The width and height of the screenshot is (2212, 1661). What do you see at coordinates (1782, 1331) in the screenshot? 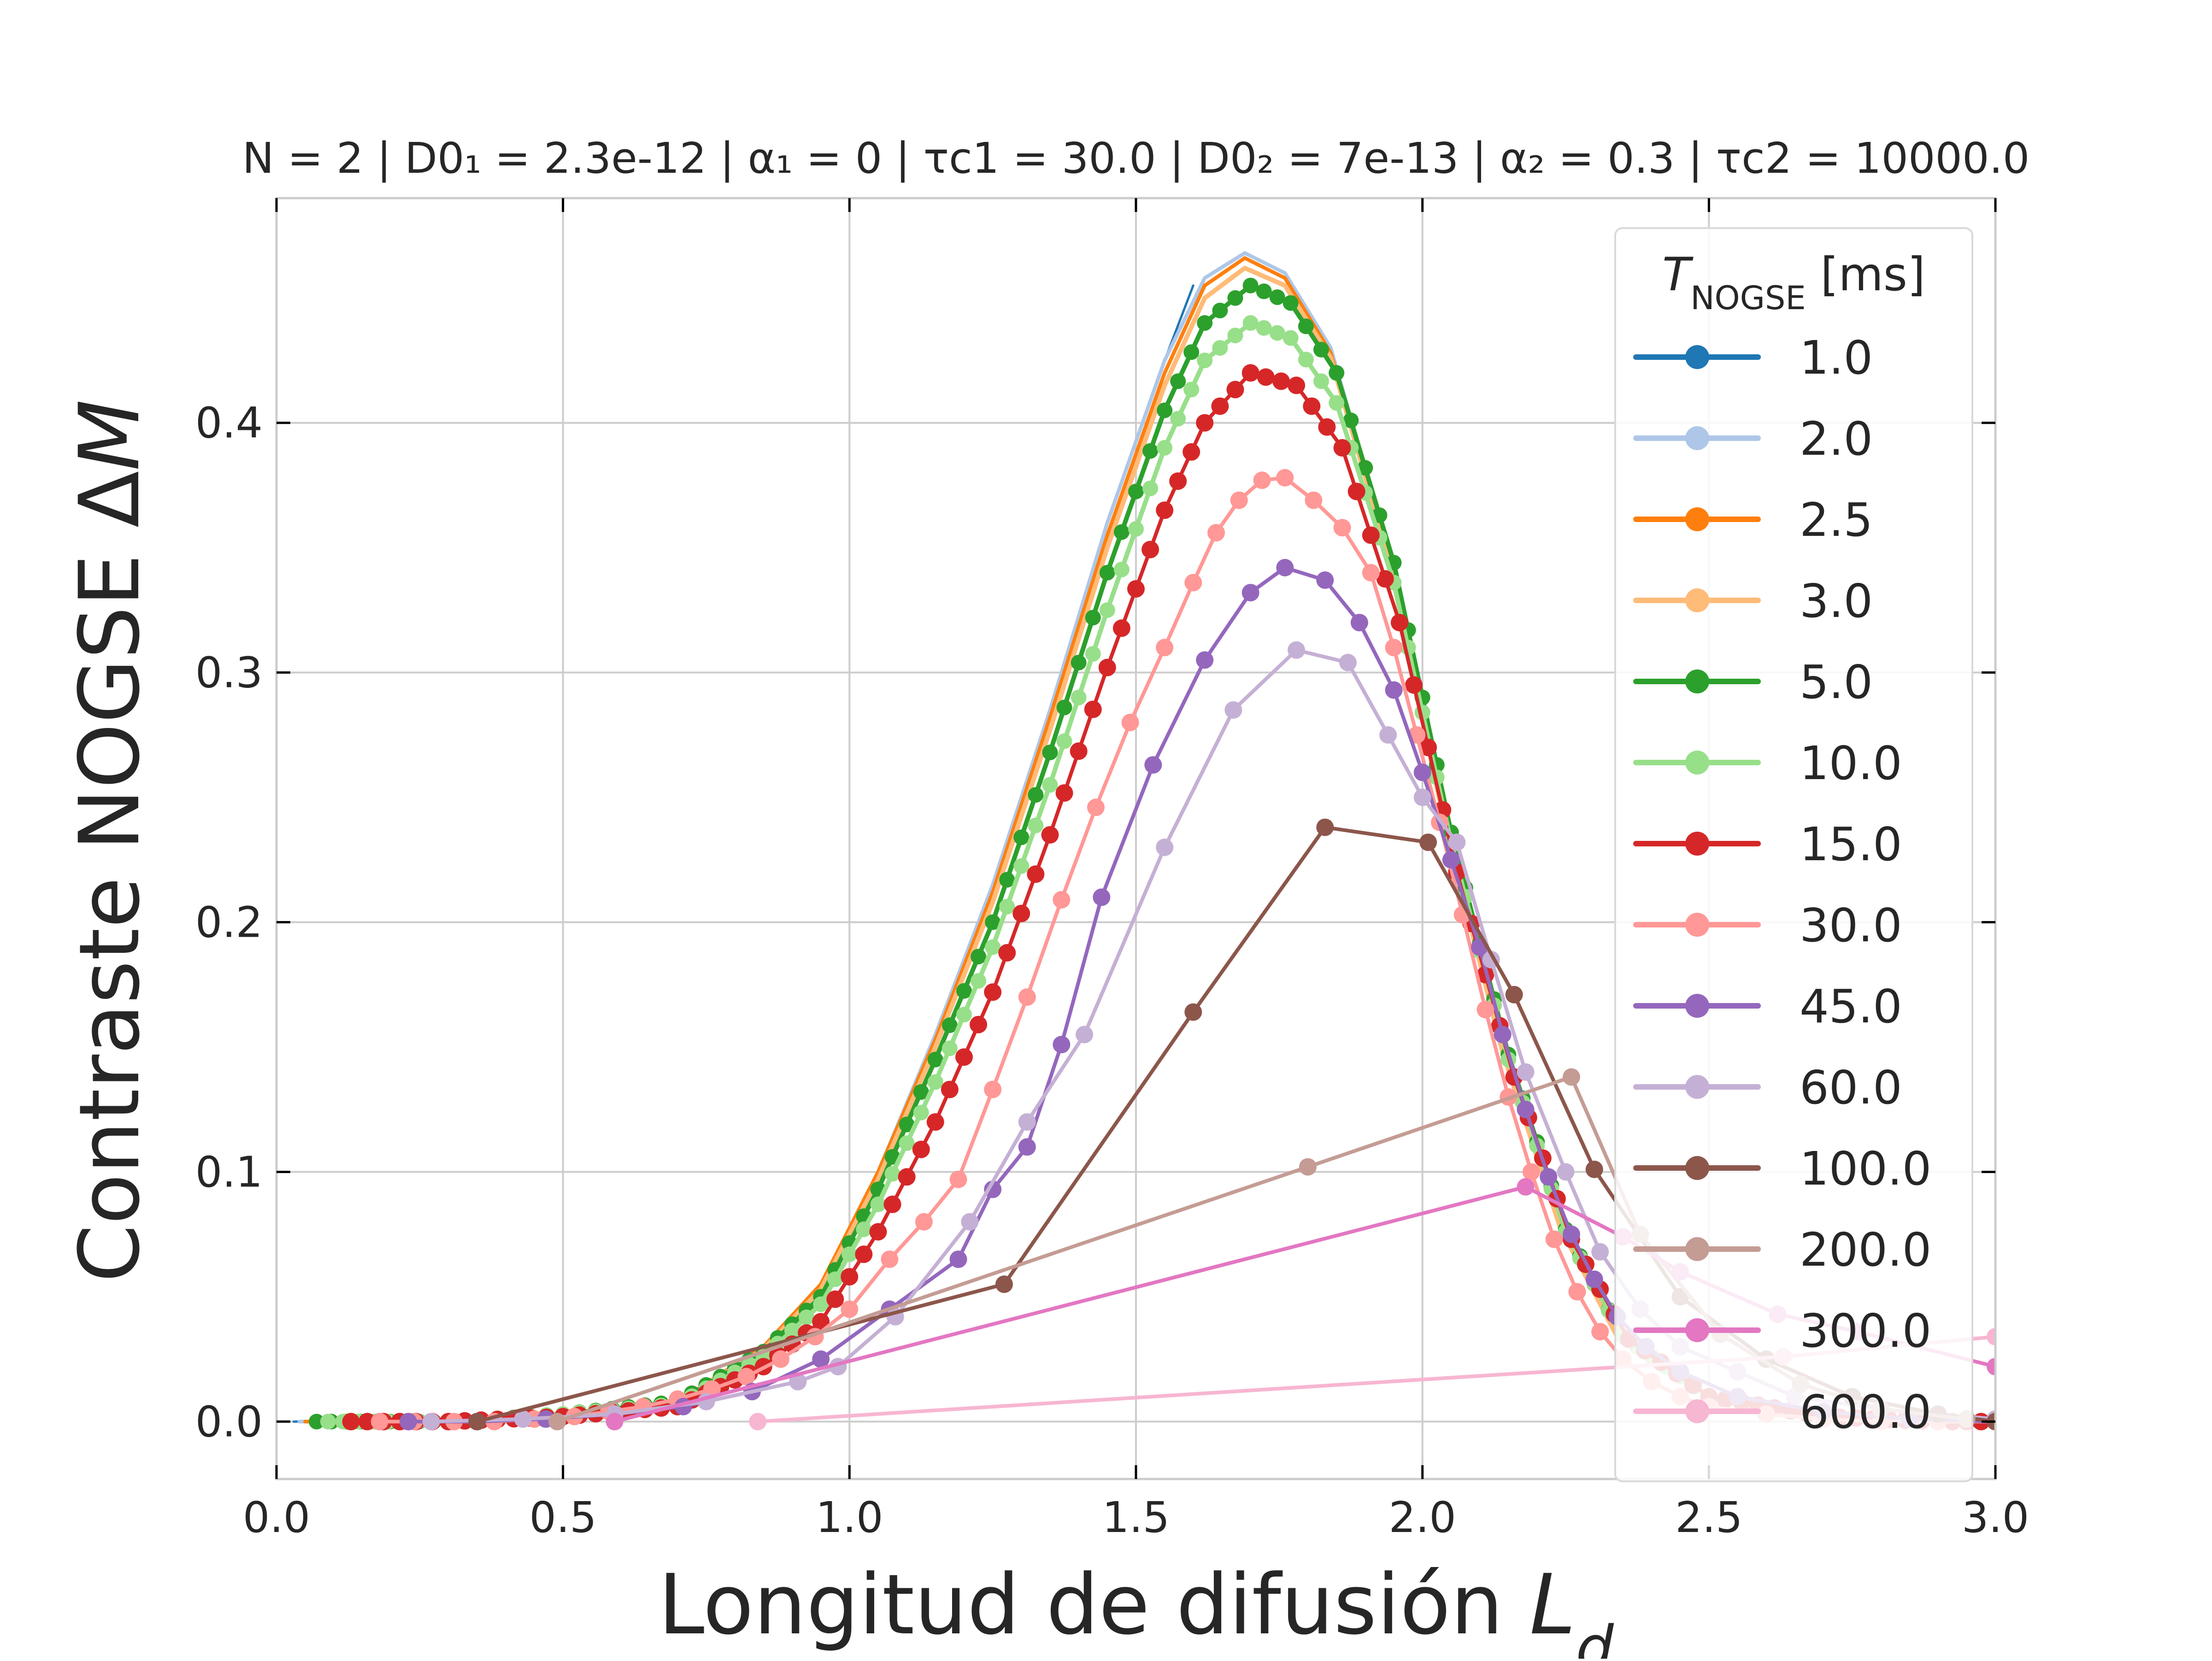
I see `legend-entry-300.0: 300.0` at bounding box center [1782, 1331].